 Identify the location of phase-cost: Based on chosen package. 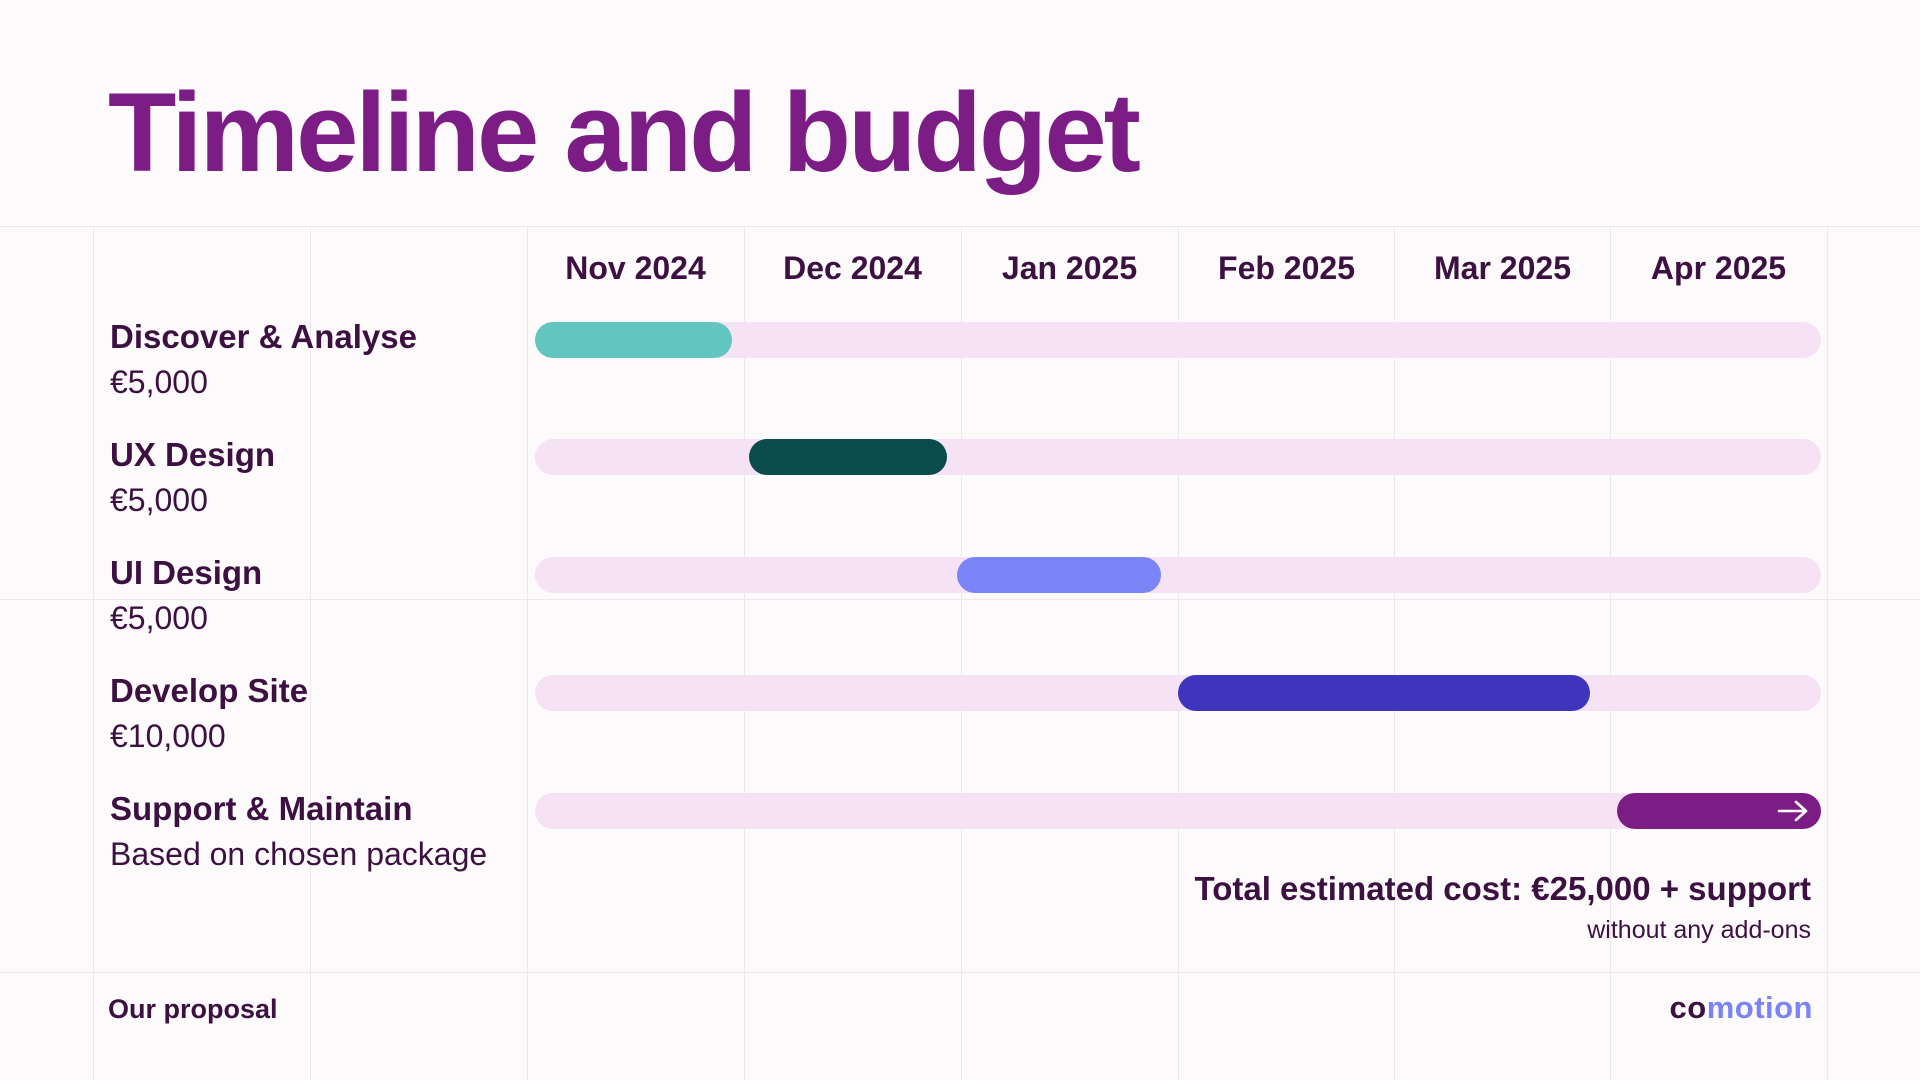
(299, 854).